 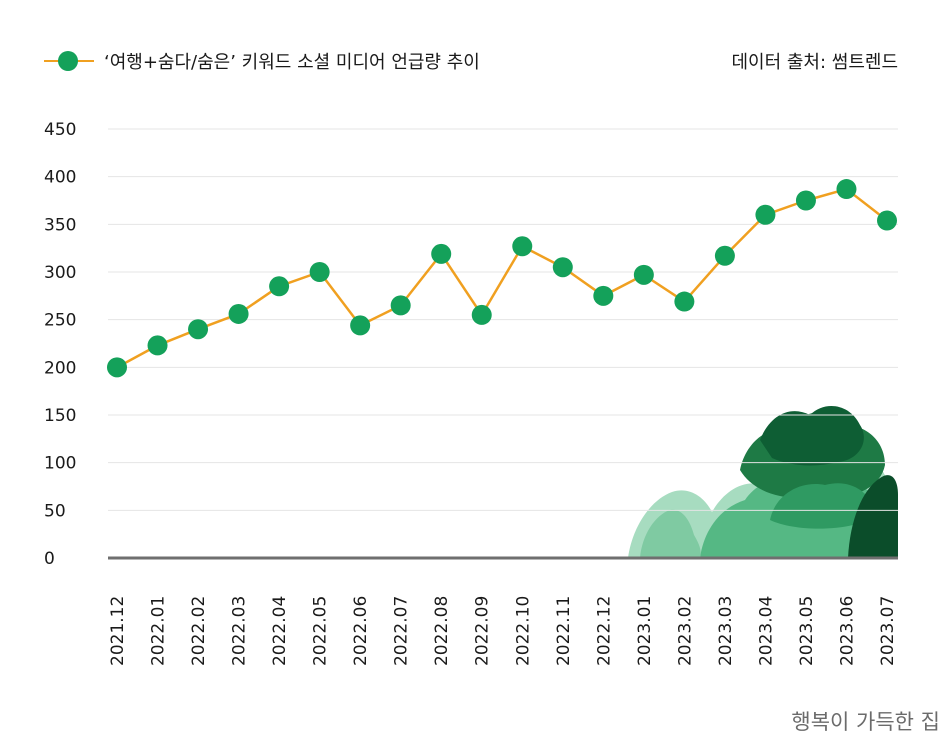 What do you see at coordinates (814, 62) in the screenshot?
I see `data-source: 데이터 출처: 썸트렌드` at bounding box center [814, 62].